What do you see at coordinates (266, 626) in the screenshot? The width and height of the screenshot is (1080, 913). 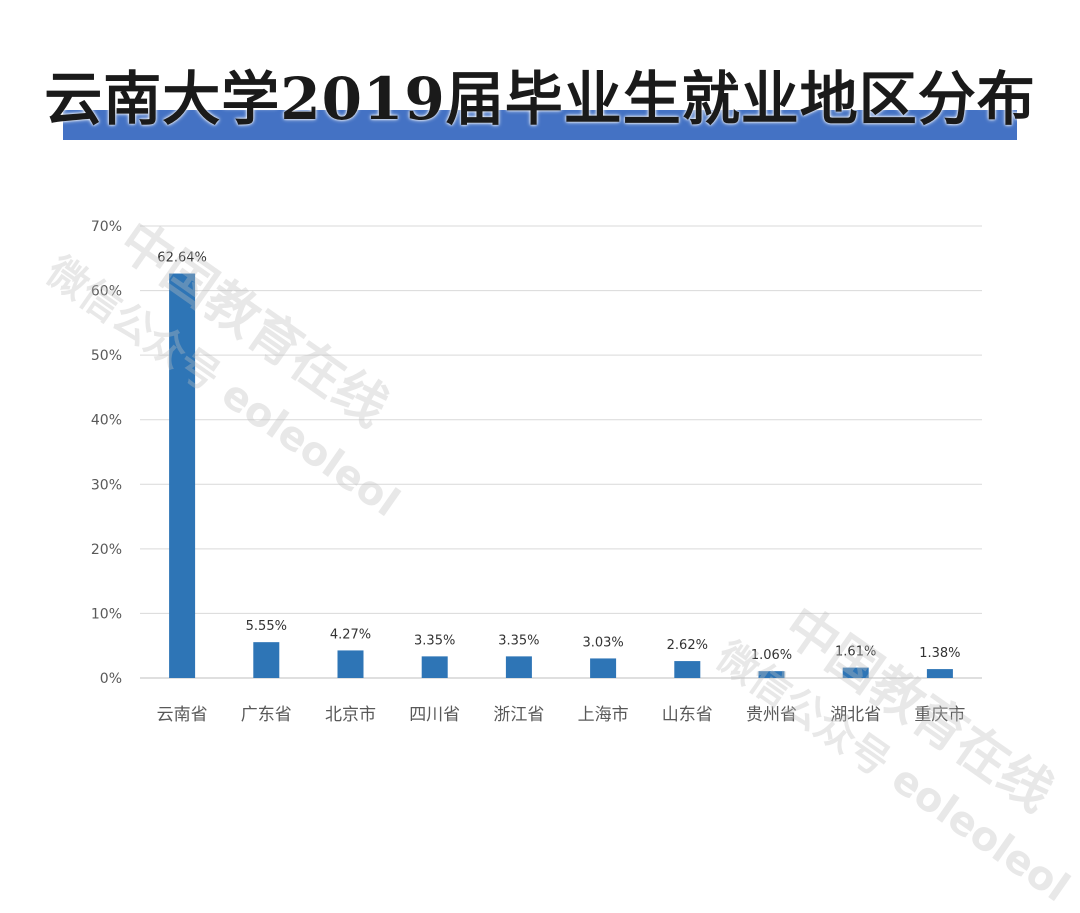 I see `data-label: 5.55%` at bounding box center [266, 626].